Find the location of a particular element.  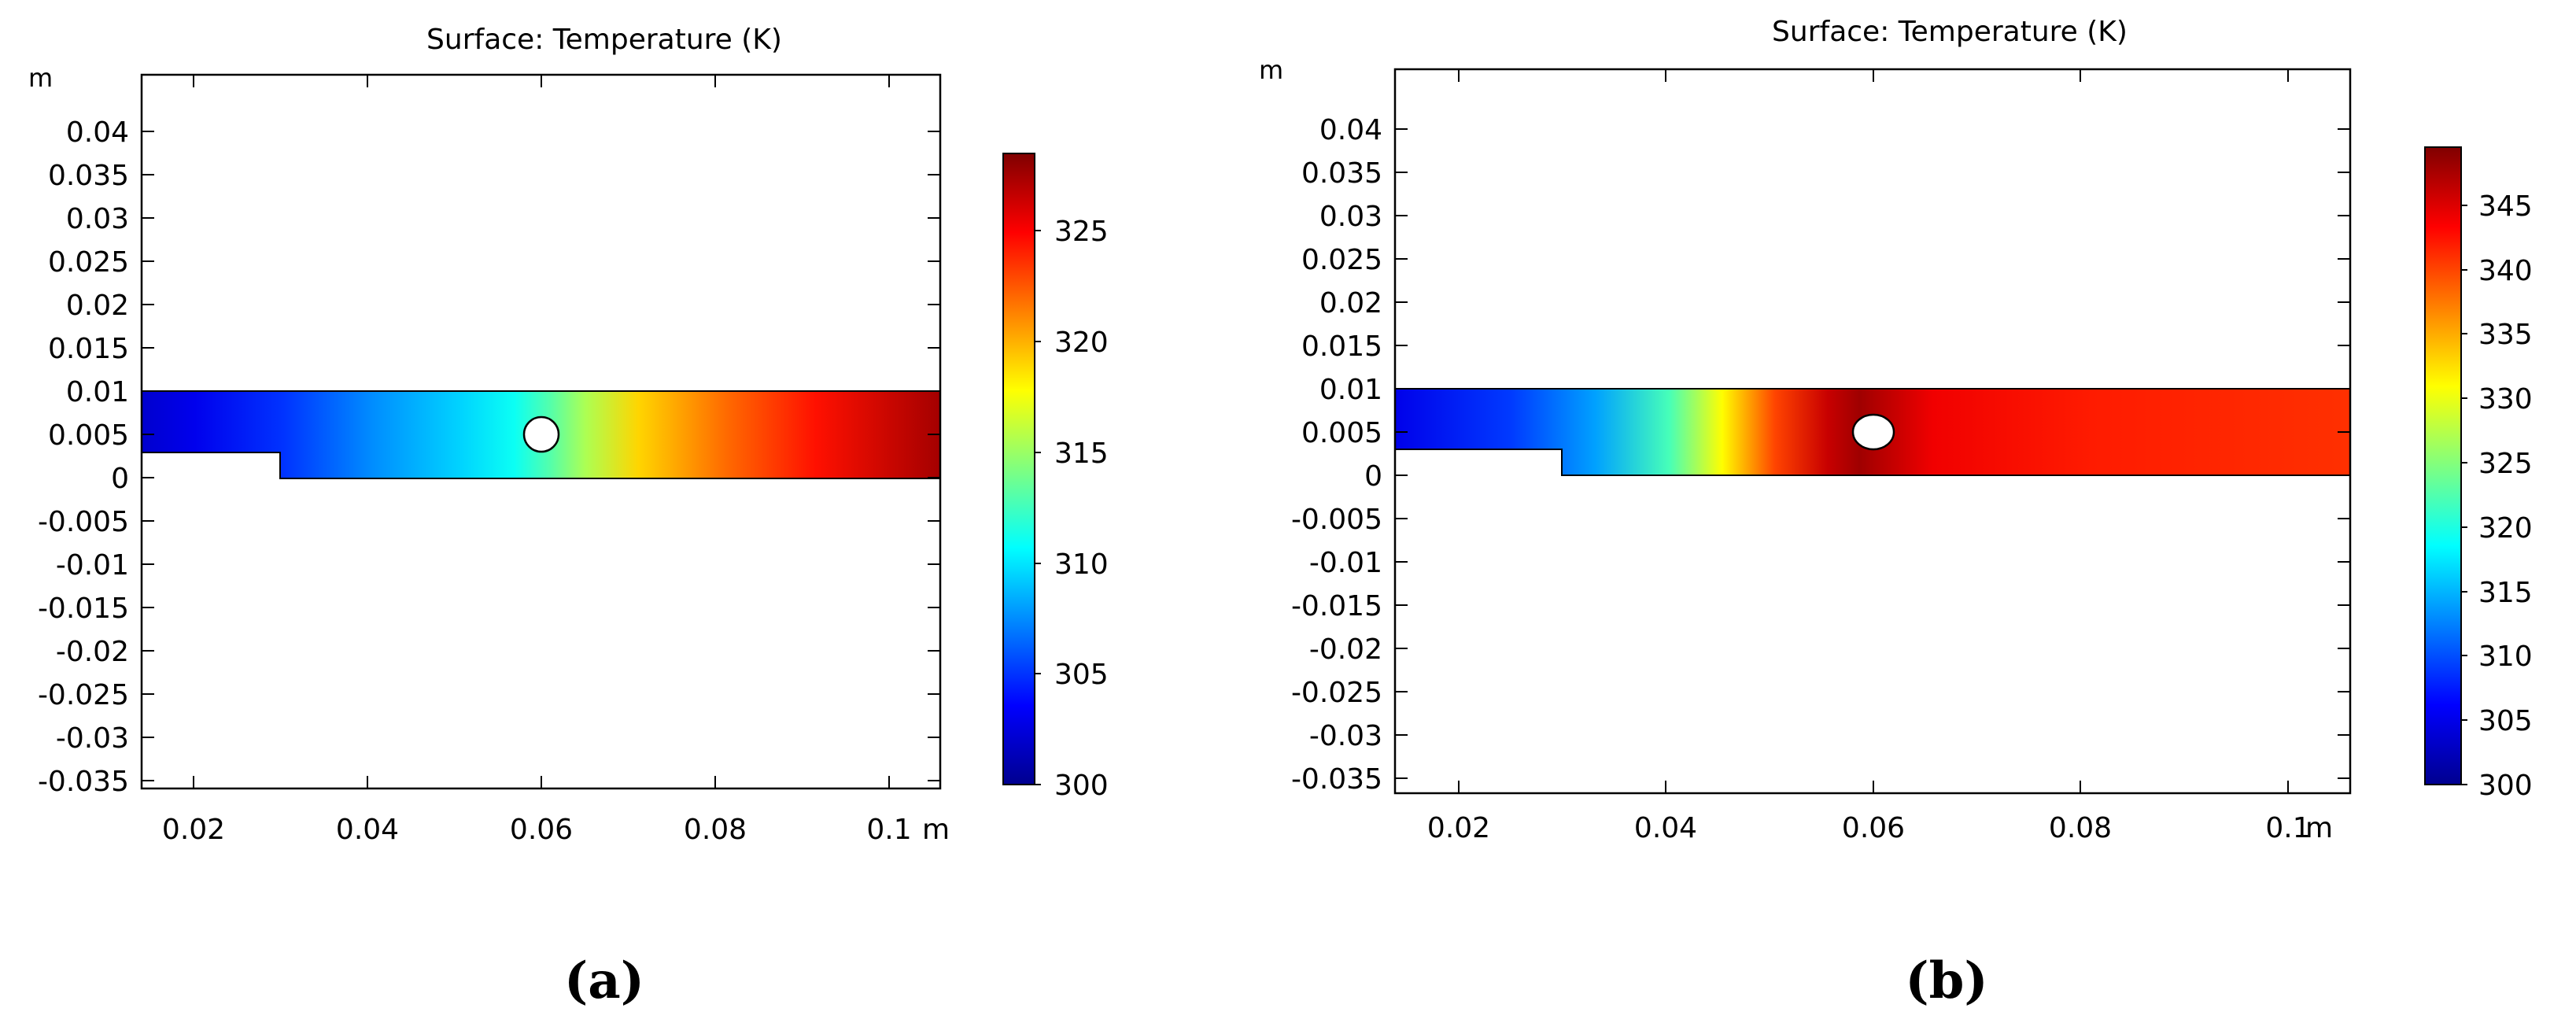

colorbar-tick-label: 335 is located at coordinates (2505, 335).